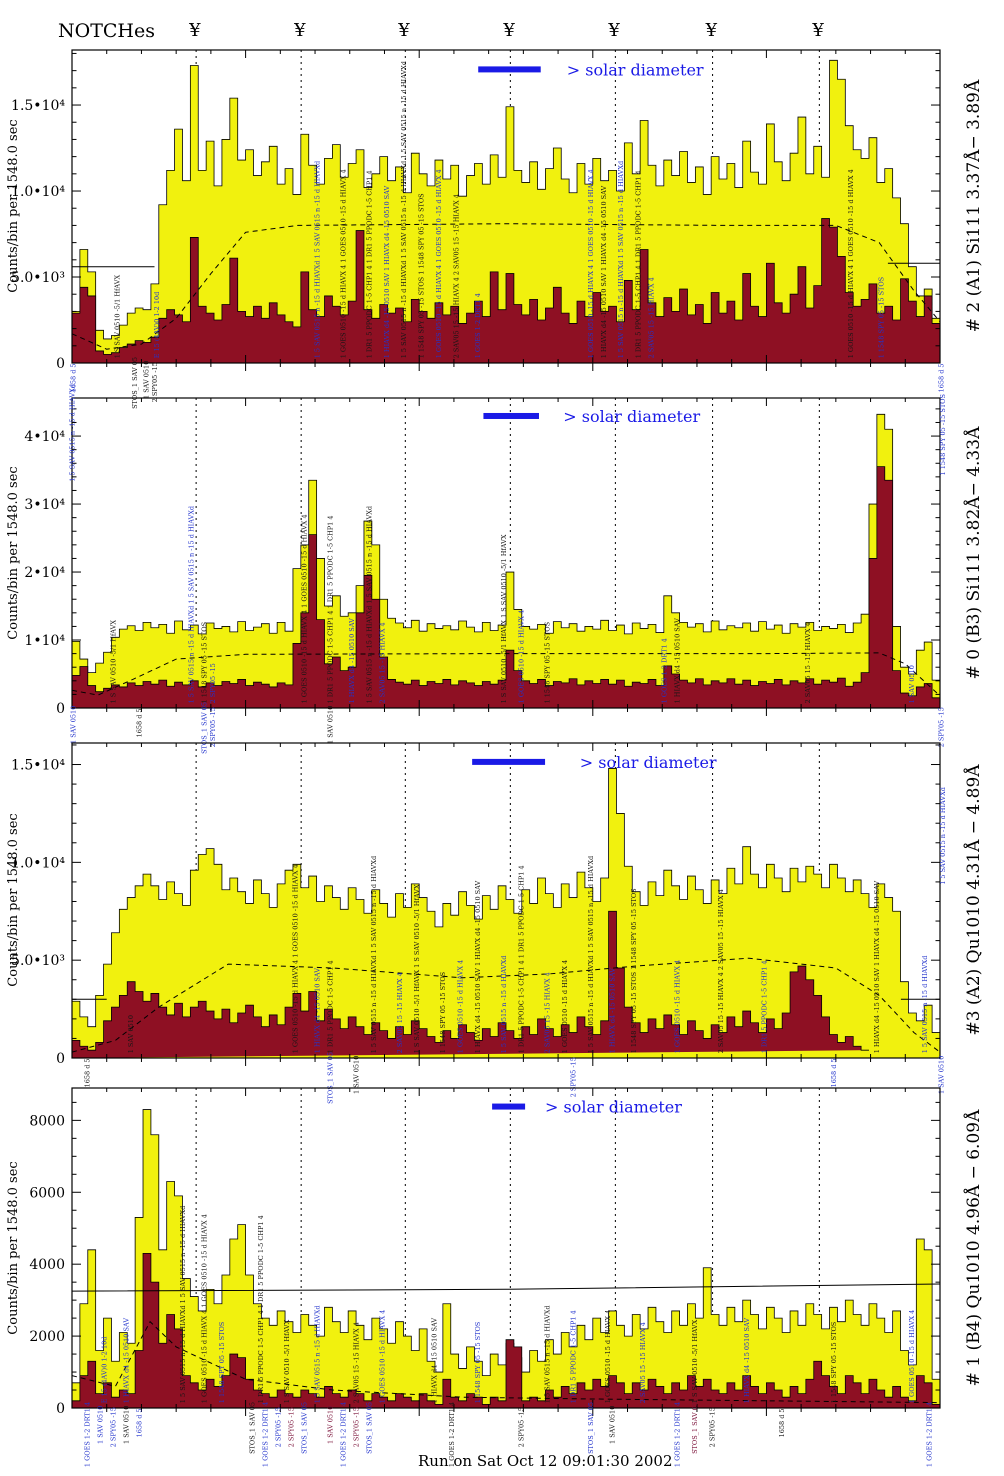  Describe the element at coordinates (47, 1337) in the screenshot. I see `y-tick-label: 2000` at that location.